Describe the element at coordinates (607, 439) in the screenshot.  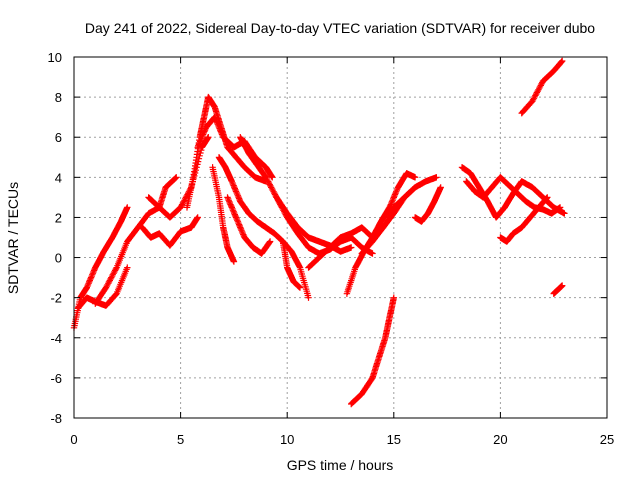
I see `x-tick-label: 25` at that location.